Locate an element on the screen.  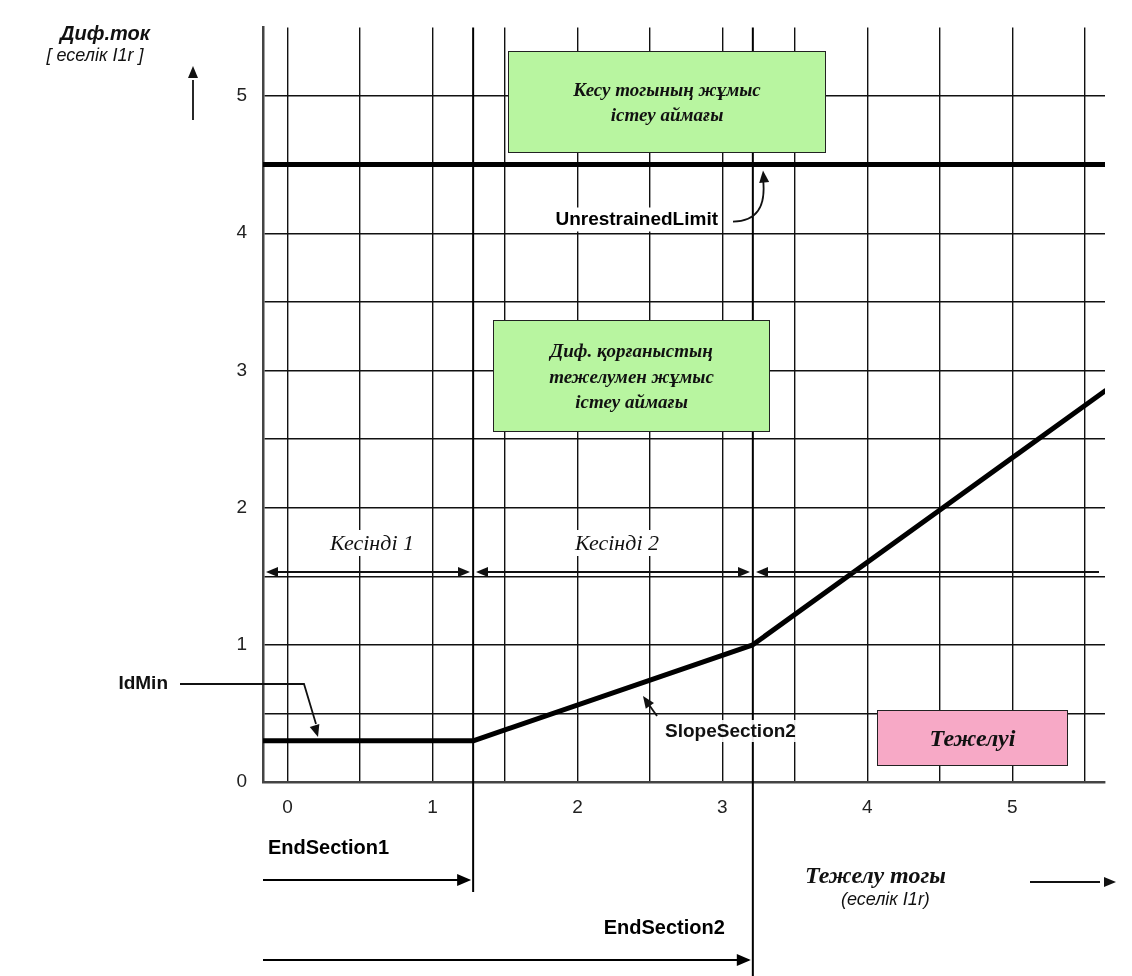
annotation: Кесінді 2 is located at coordinates (617, 543).